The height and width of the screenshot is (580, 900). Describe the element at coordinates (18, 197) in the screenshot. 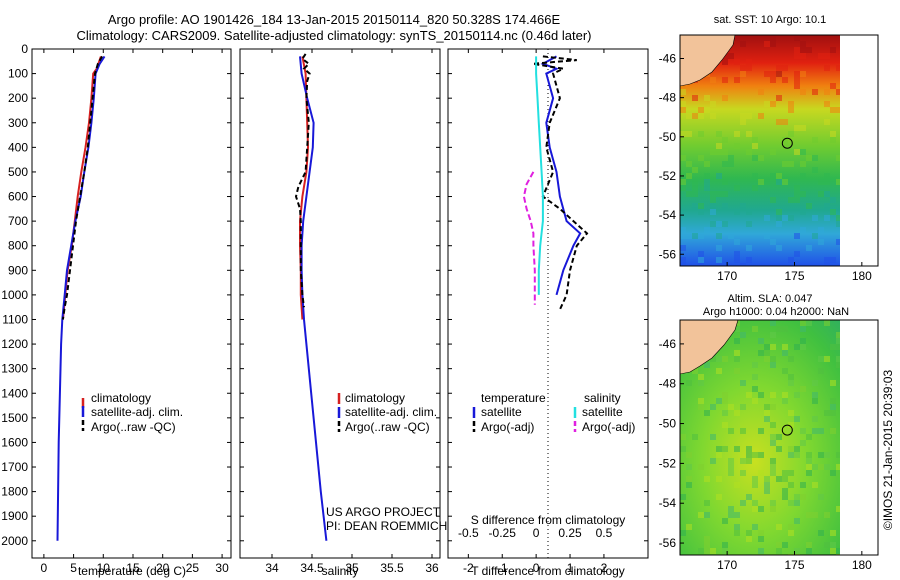

I see `y-tick-label: 600` at that location.